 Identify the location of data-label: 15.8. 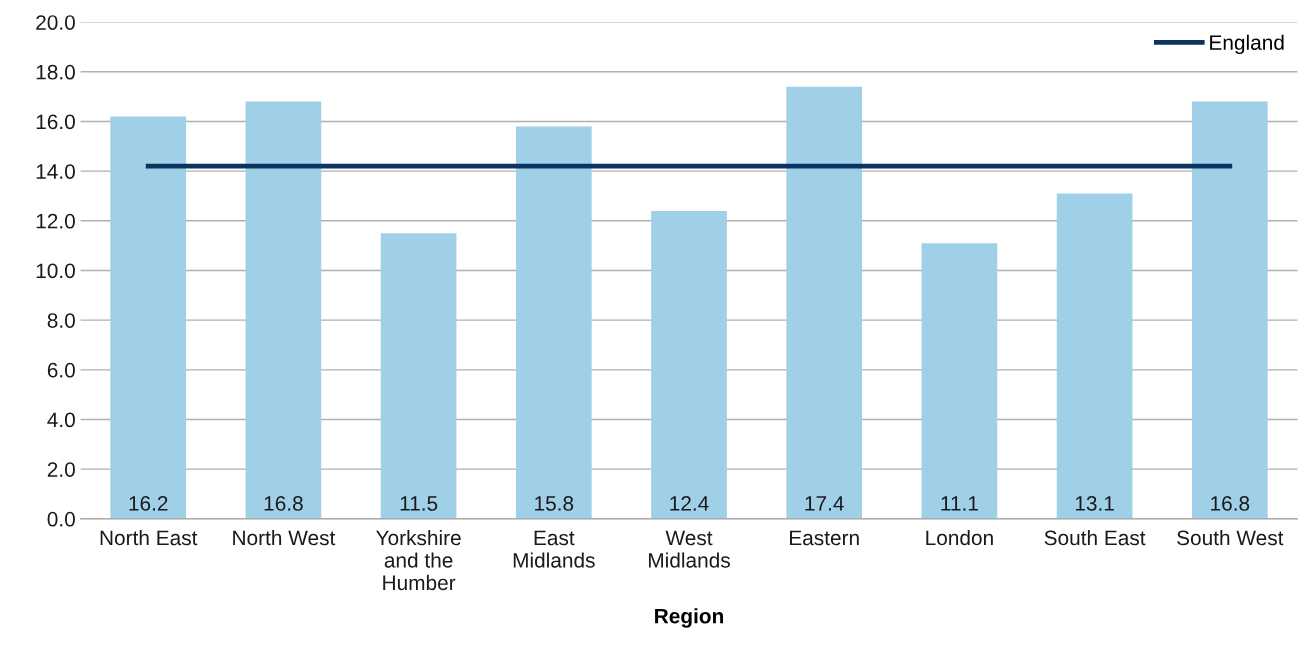
(554, 503).